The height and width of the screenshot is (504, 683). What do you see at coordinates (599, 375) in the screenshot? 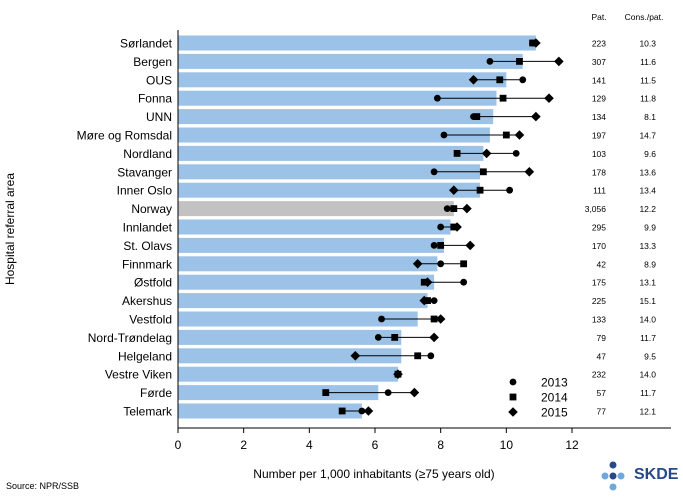
I see `table-cell-pat: 232` at bounding box center [599, 375].